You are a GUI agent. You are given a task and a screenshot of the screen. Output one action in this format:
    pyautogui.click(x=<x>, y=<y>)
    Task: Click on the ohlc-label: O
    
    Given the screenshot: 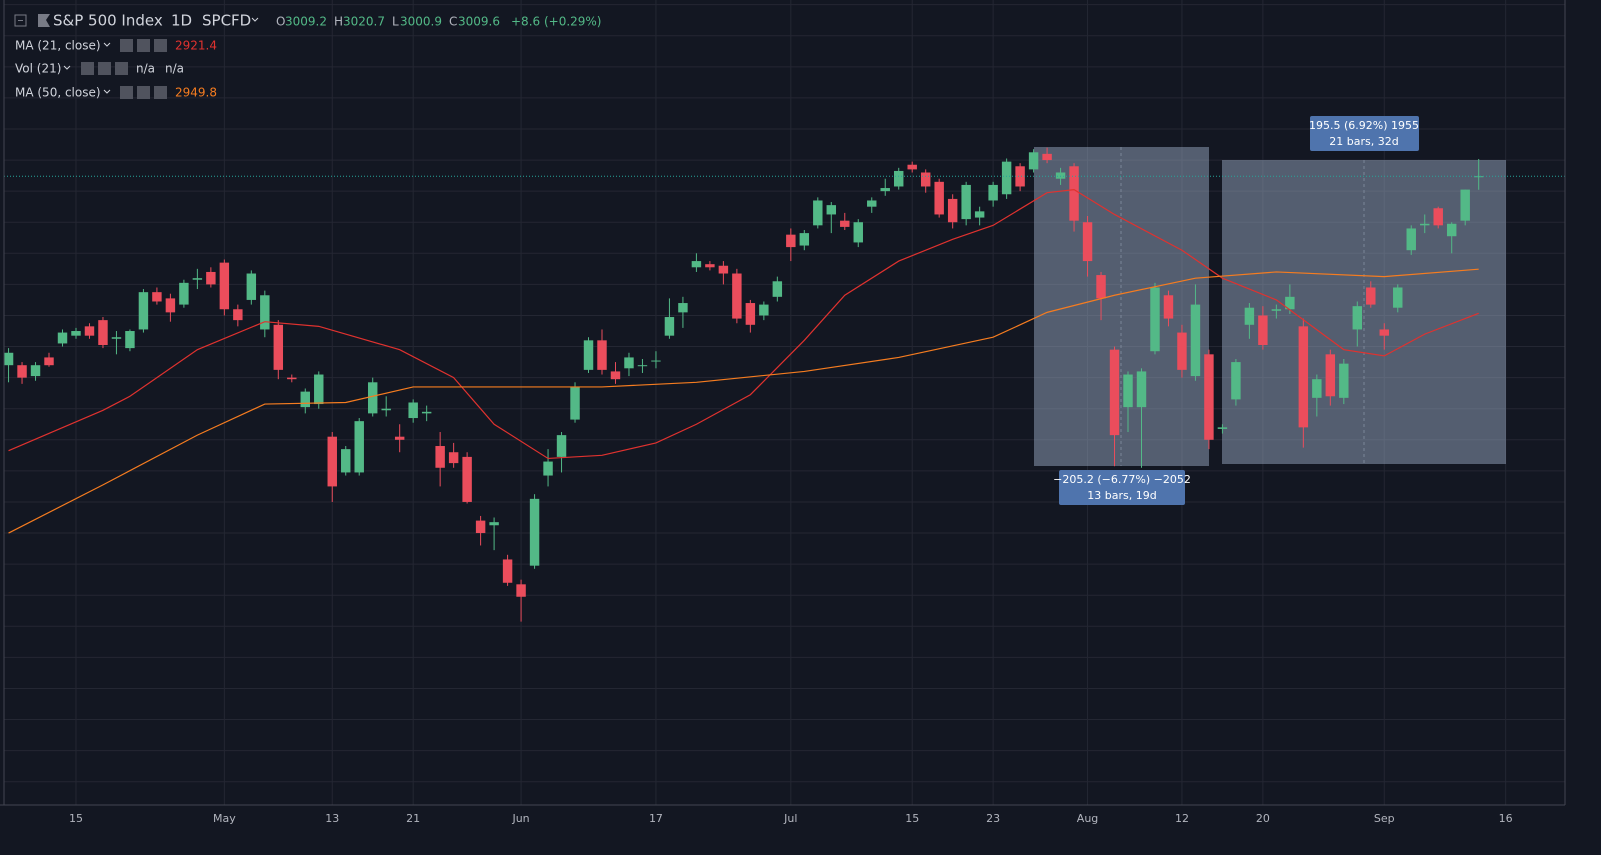 What is the action you would take?
    pyautogui.click(x=280, y=22)
    